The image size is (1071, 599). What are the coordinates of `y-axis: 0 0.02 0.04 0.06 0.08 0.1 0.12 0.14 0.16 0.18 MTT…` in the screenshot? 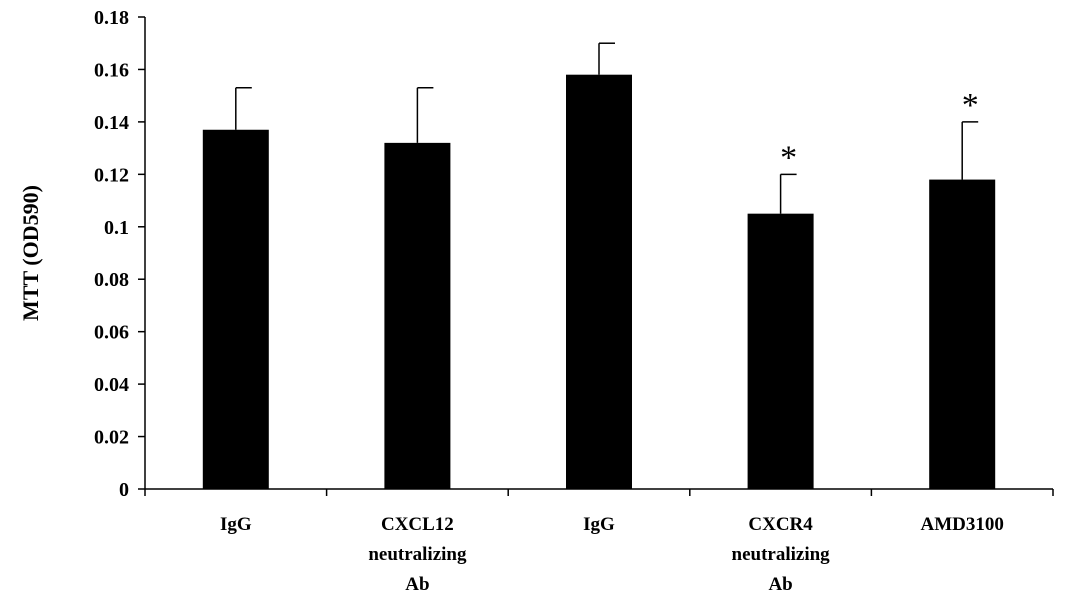 It's located at (82, 254).